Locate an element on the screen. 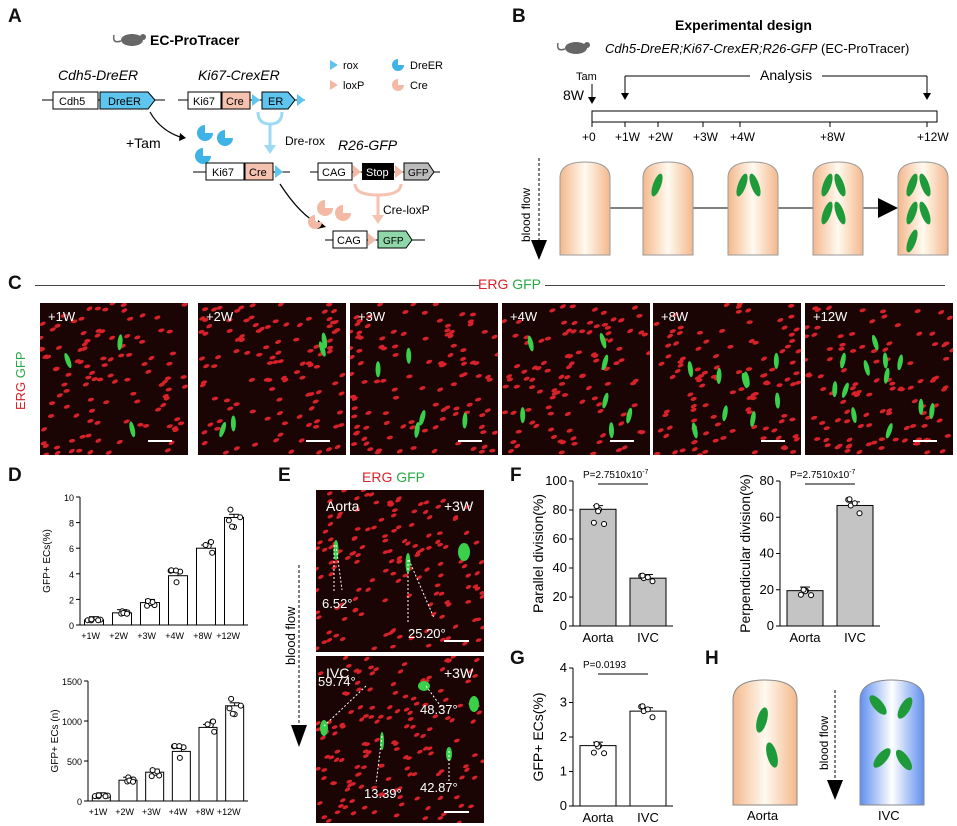  box-stop: Stop is located at coordinates (377, 173).